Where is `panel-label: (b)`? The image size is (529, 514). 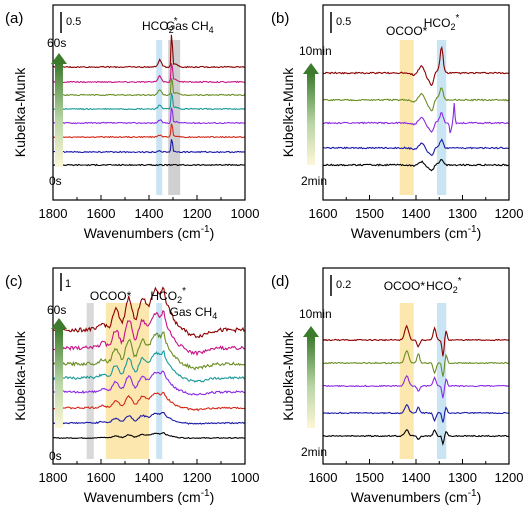
panel-label: (b) is located at coordinates (280, 18).